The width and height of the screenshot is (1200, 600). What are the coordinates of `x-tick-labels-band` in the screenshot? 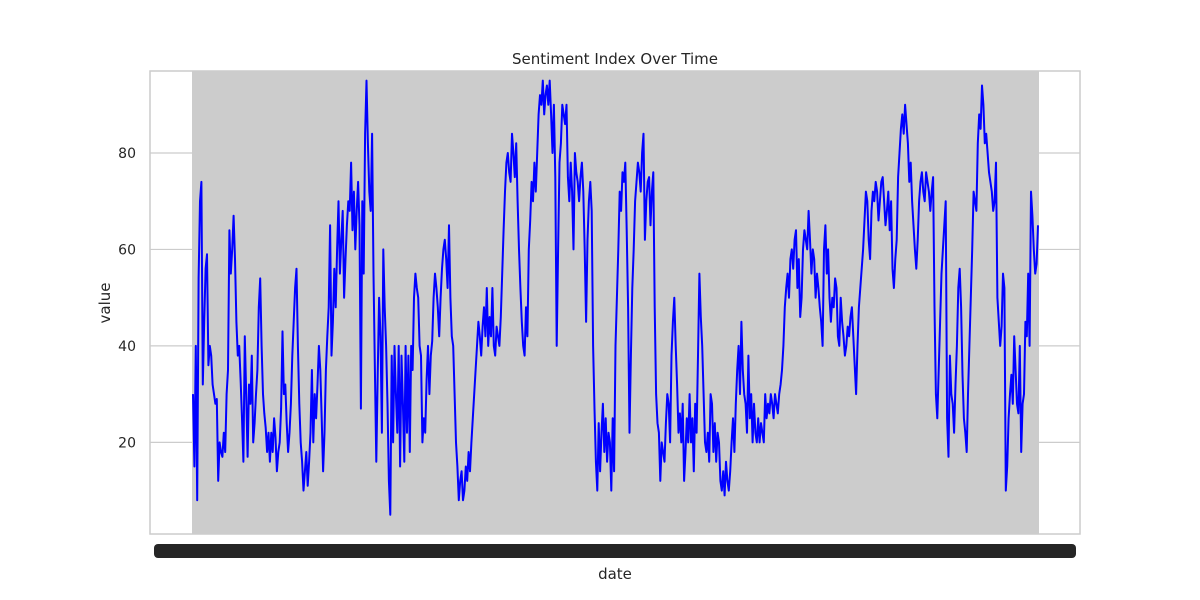 It's located at (615, 551).